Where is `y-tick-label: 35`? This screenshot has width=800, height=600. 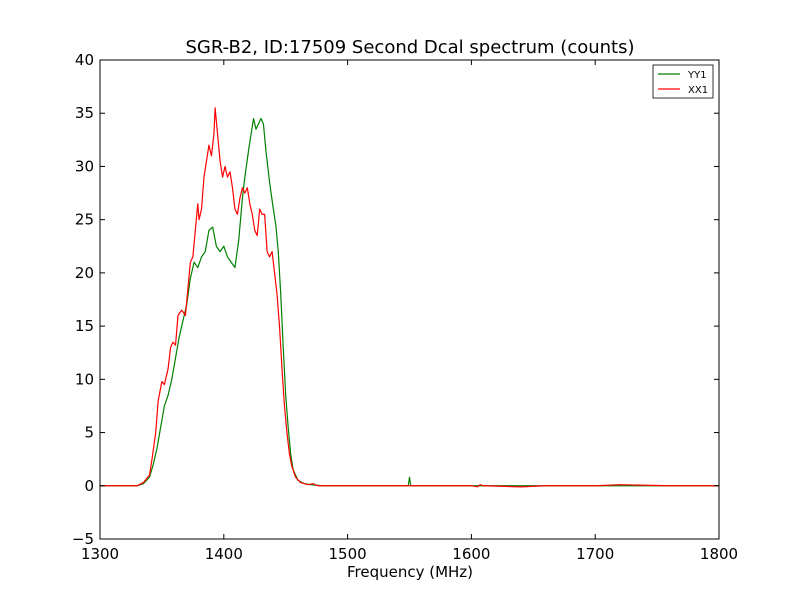
y-tick-label: 35 is located at coordinates (84, 113).